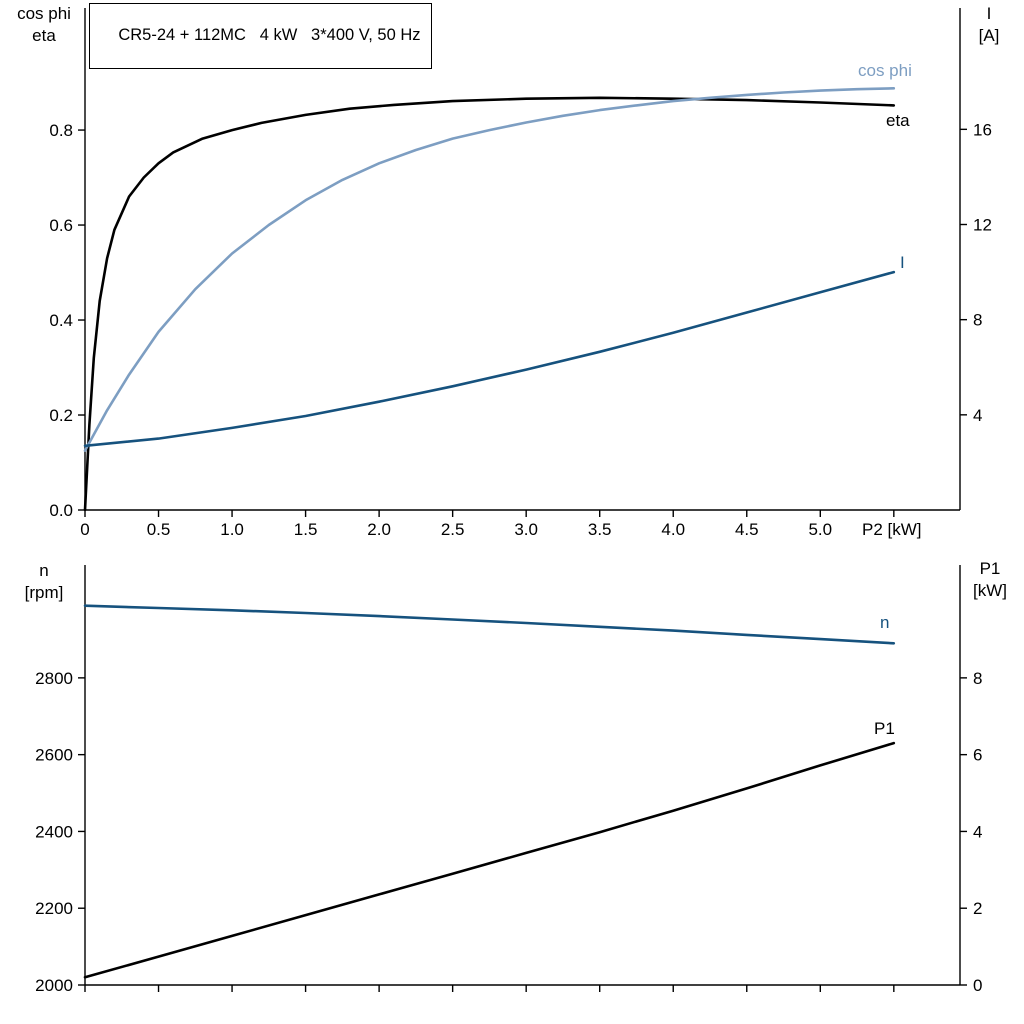 The height and width of the screenshot is (1024, 1024). What do you see at coordinates (269, 35) in the screenshot?
I see `chart-title: CR5-24 + 112MC 4 kW 3*400 V, 50 Hz` at bounding box center [269, 35].